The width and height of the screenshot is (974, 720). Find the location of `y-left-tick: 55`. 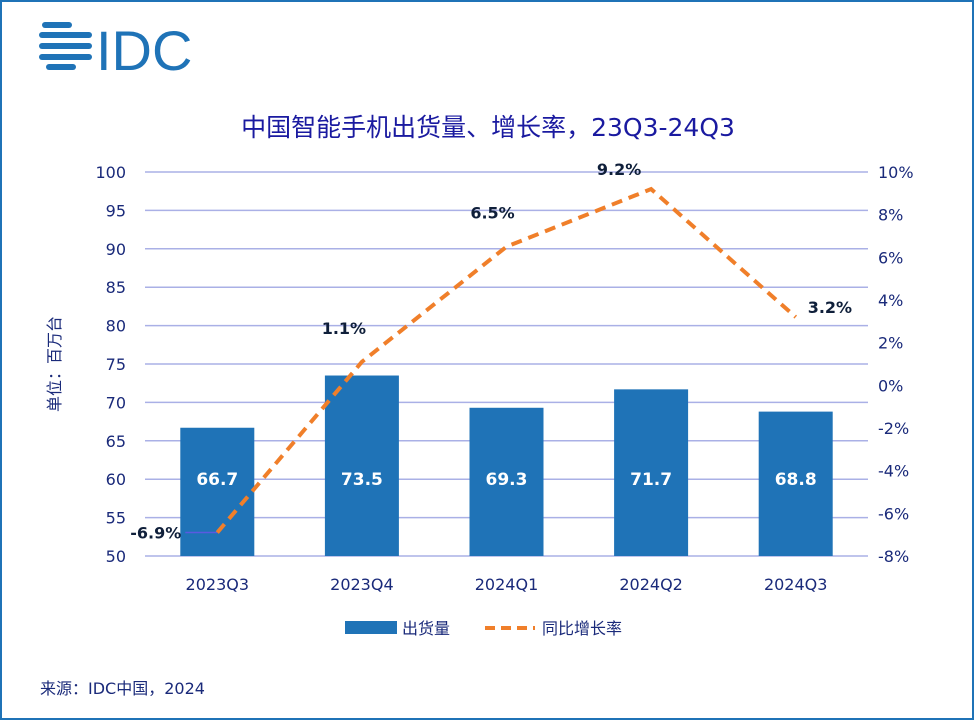

y-left-tick: 55 is located at coordinates (116, 518).